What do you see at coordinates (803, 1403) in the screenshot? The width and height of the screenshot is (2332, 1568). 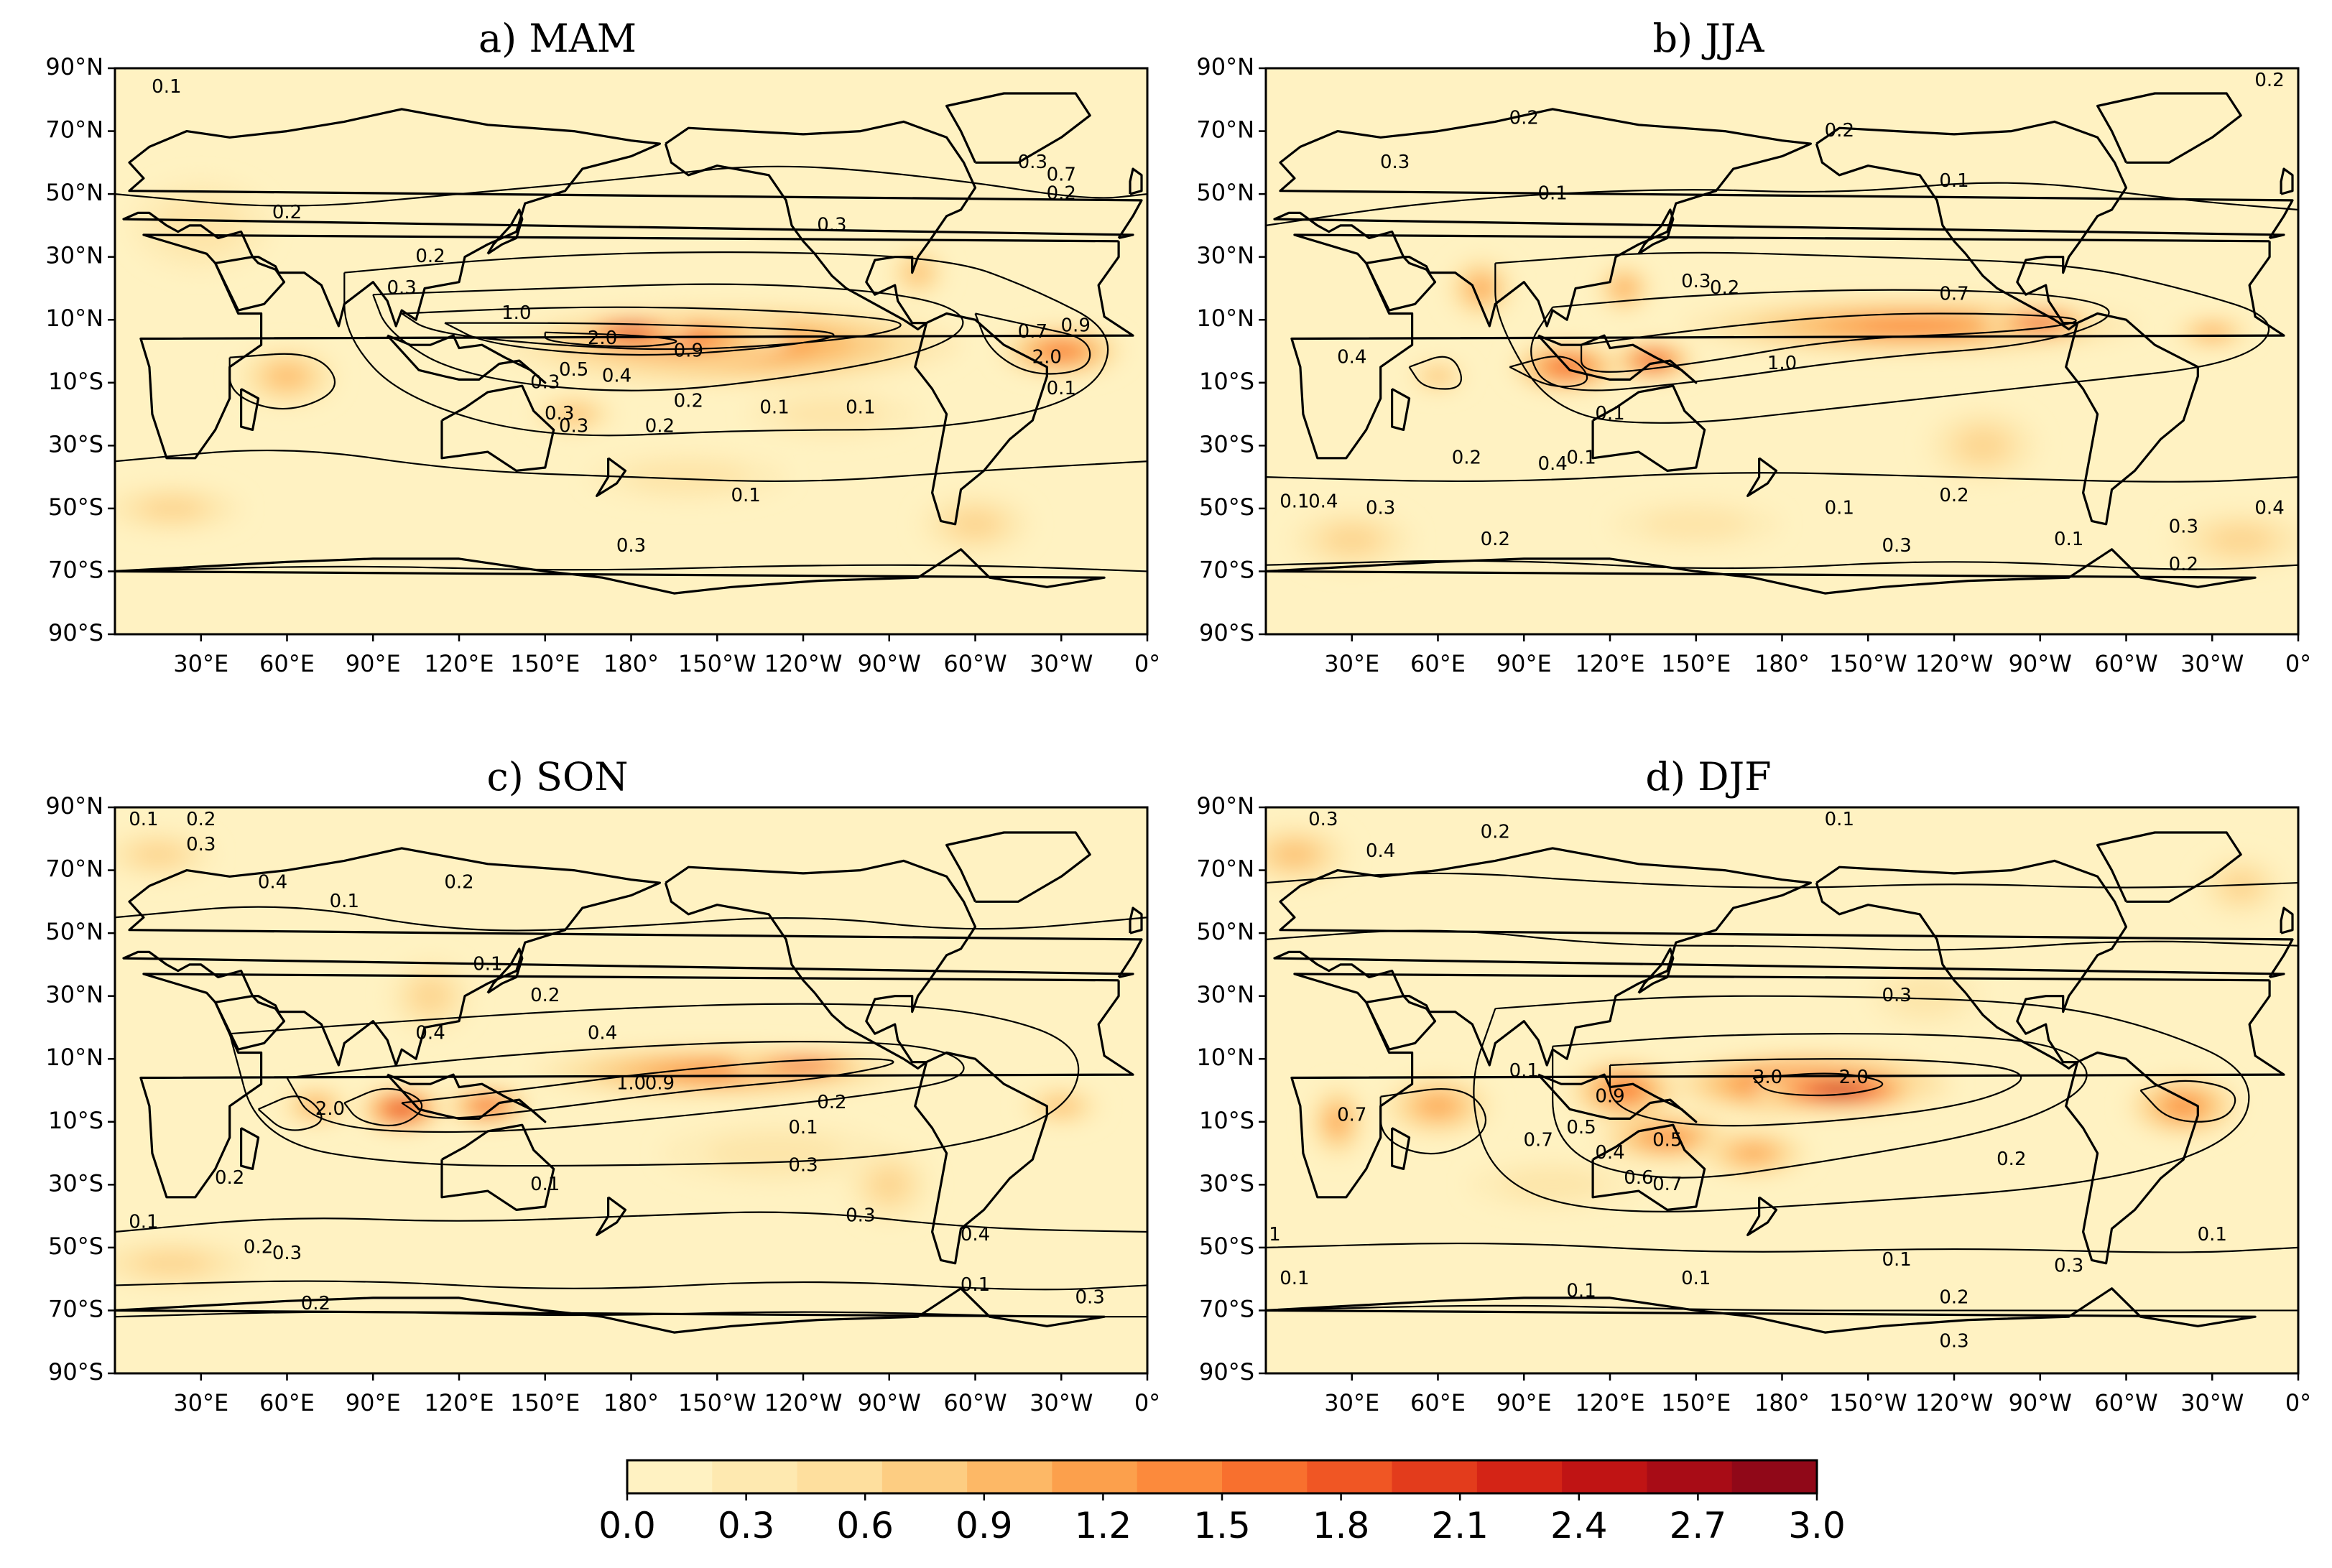 I see `lon-tick-label: 120°W` at bounding box center [803, 1403].